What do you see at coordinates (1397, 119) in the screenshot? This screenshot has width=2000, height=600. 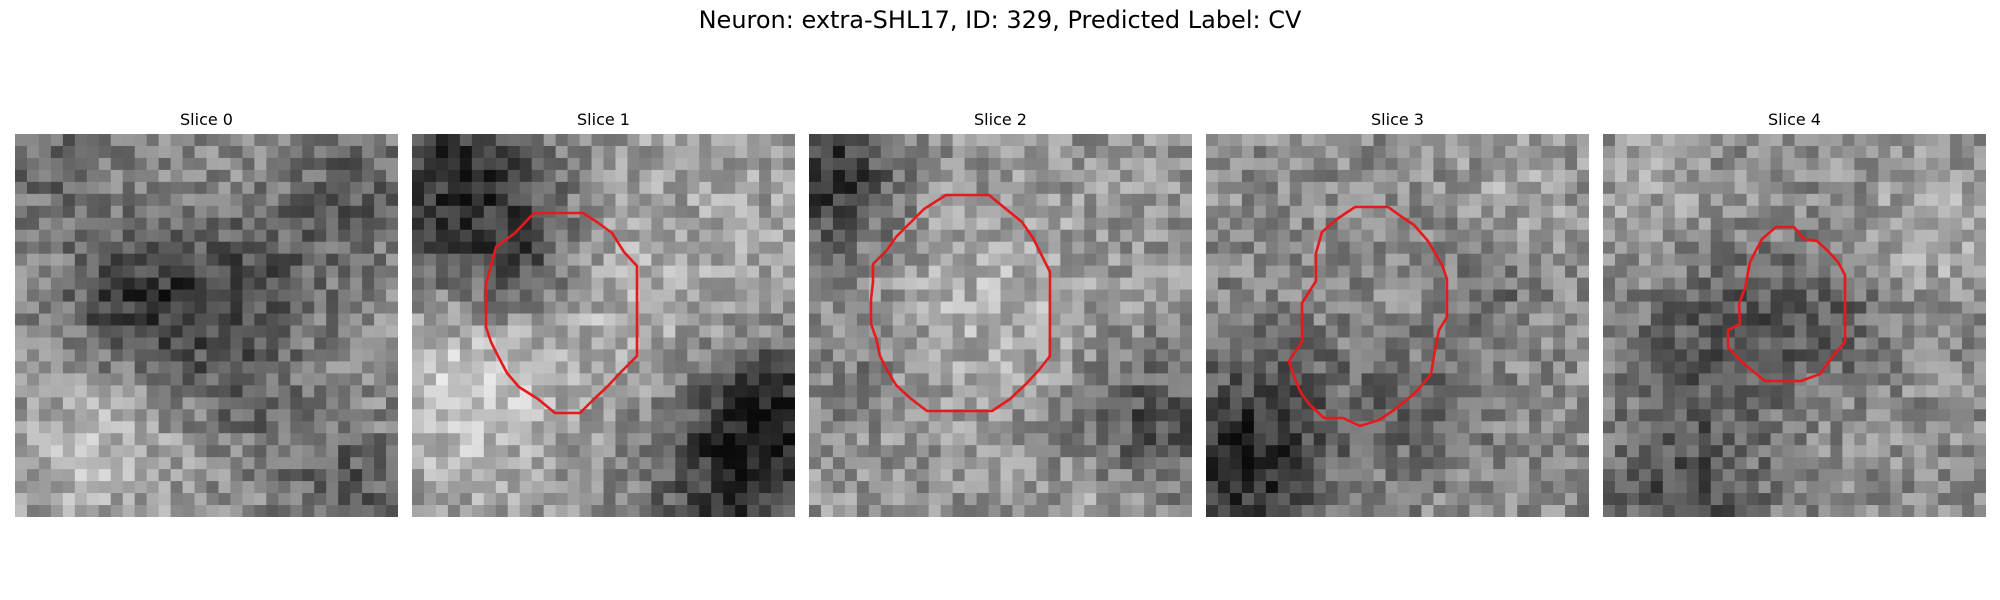 I see `slice-title-3: Slice 3` at bounding box center [1397, 119].